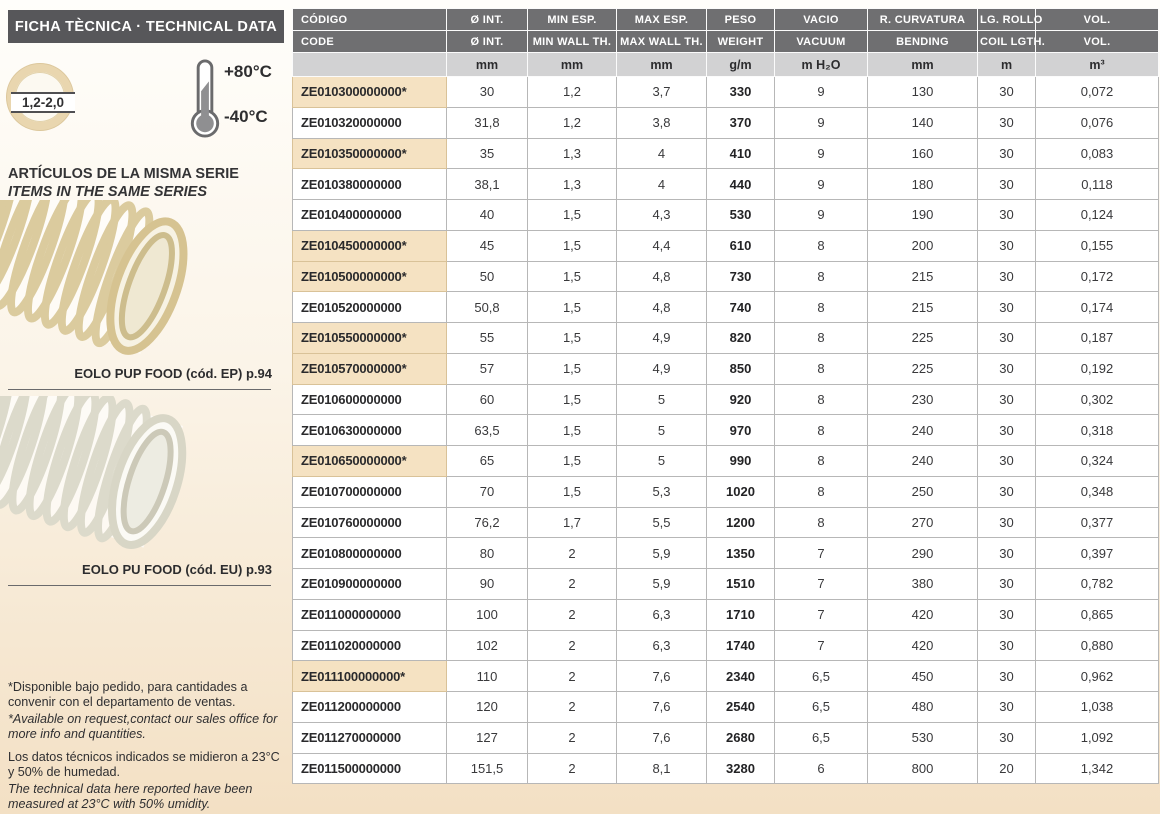 The image size is (1160, 814). What do you see at coordinates (661, 768) in the screenshot?
I see `cell-value: 8,1` at bounding box center [661, 768].